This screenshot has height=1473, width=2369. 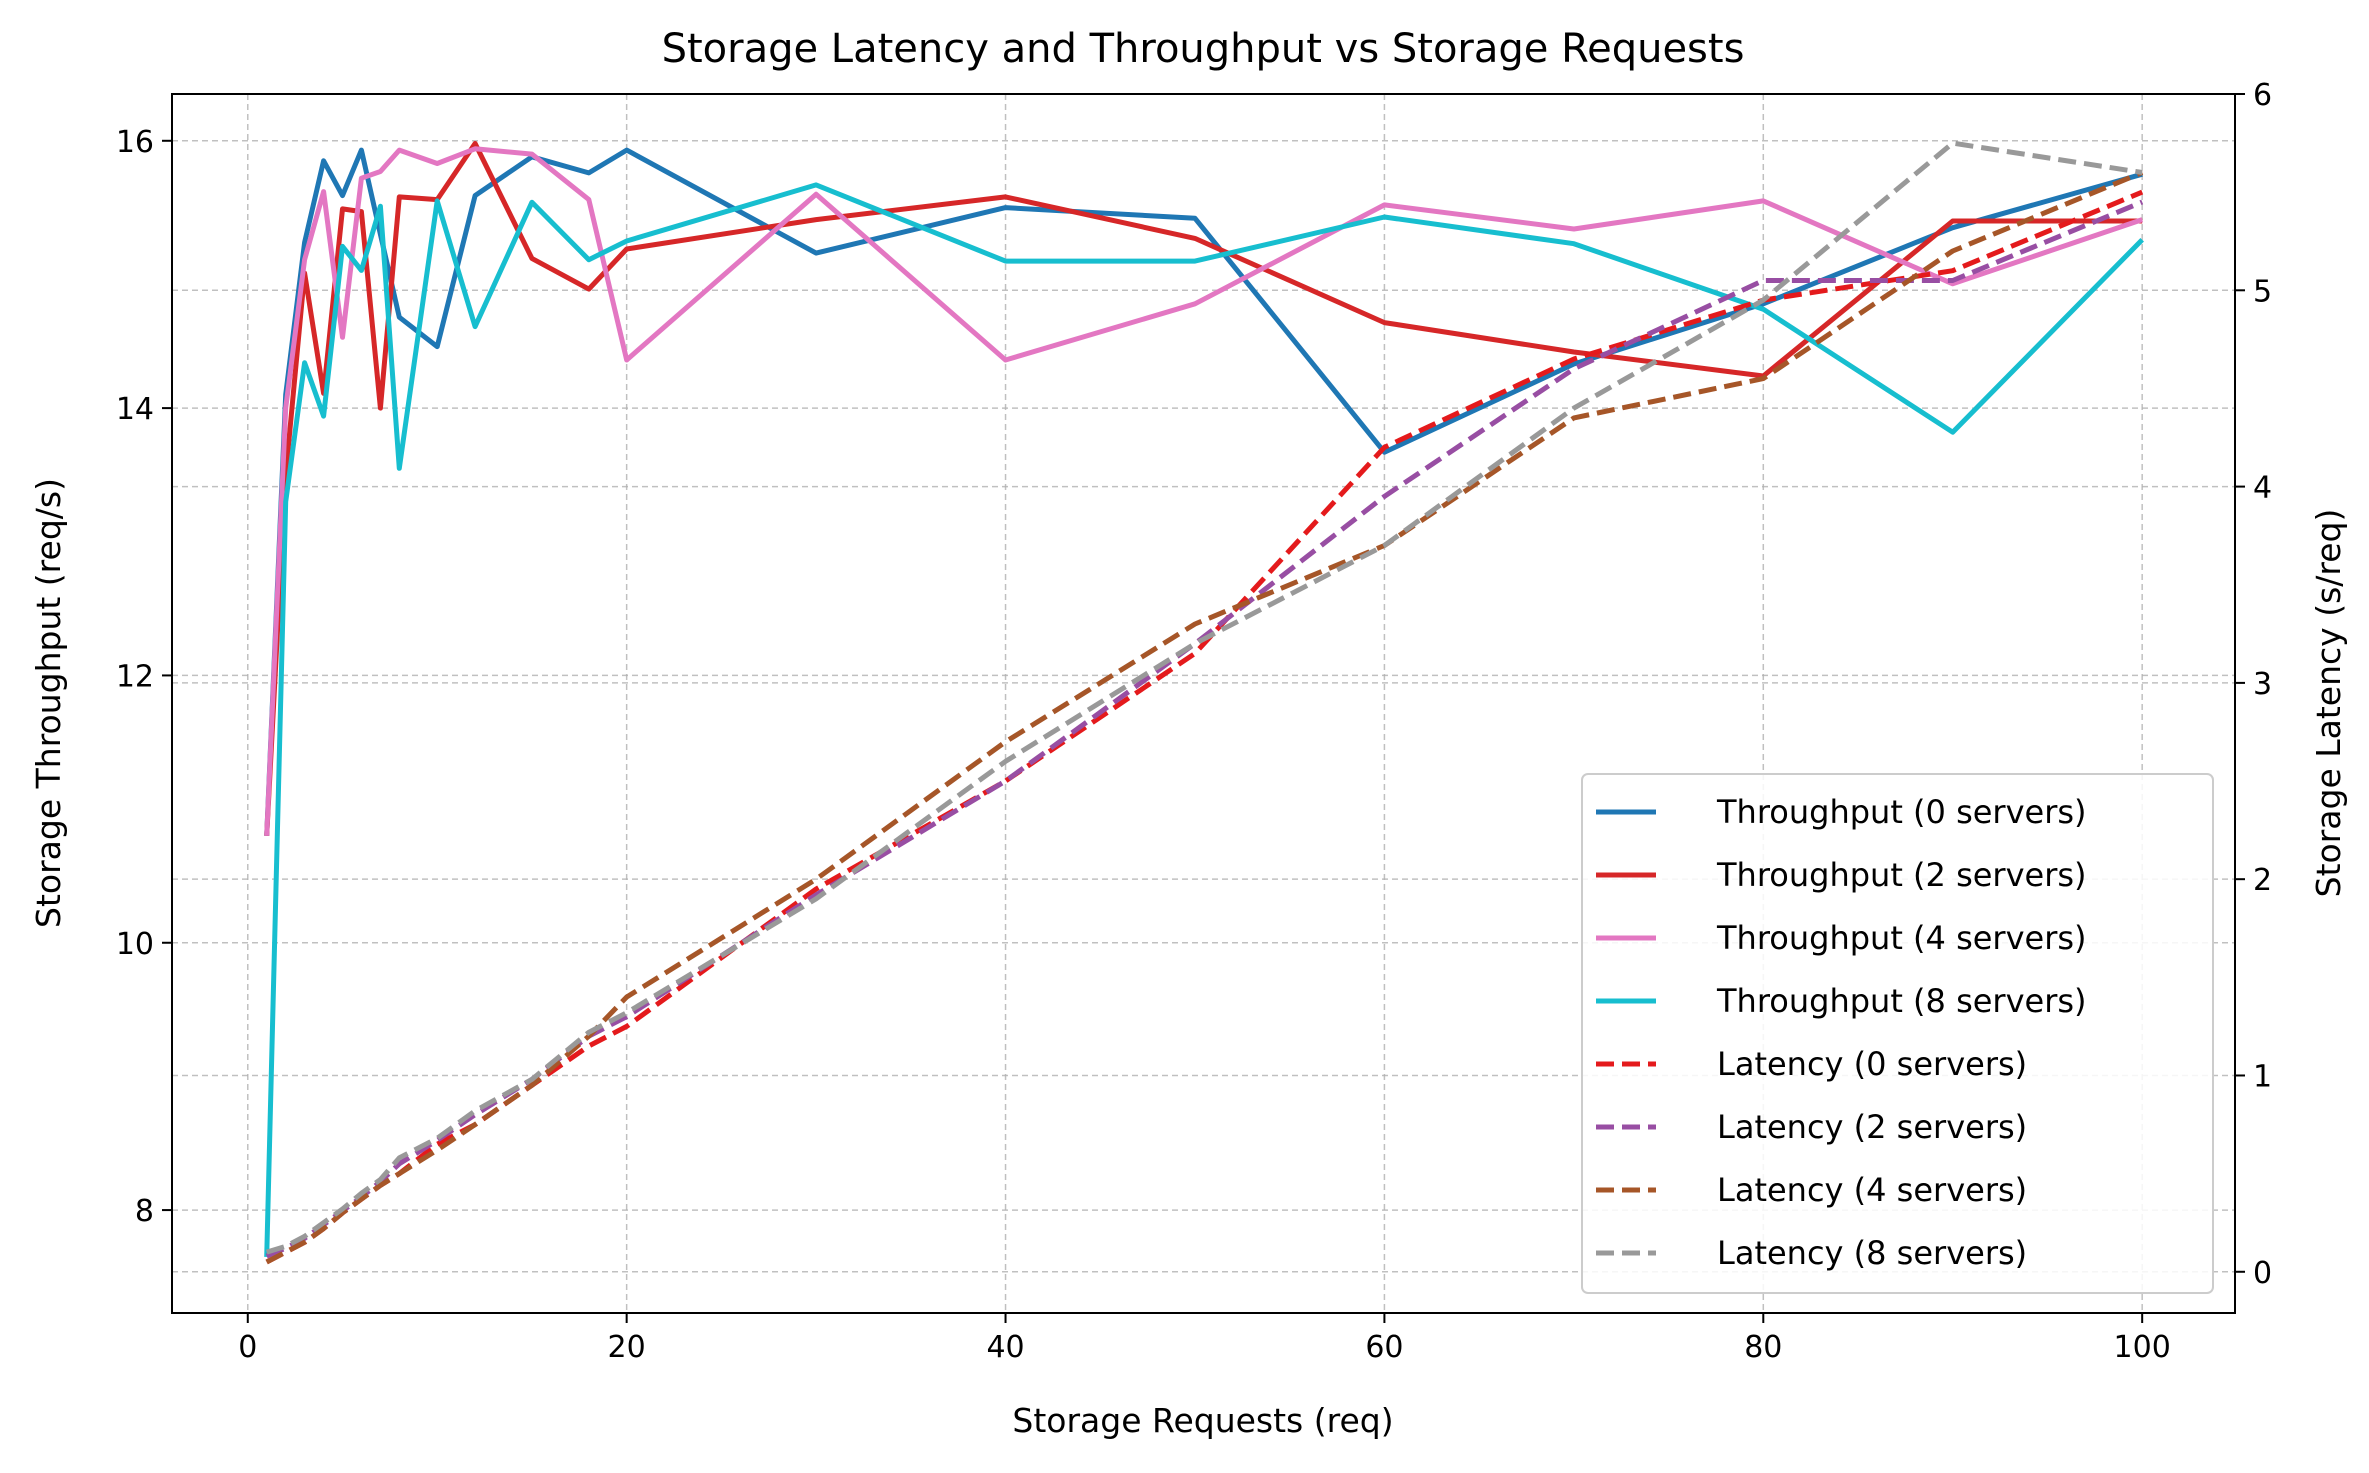 What do you see at coordinates (1872, 1127) in the screenshot?
I see `legend-label: Latency (2 servers)` at bounding box center [1872, 1127].